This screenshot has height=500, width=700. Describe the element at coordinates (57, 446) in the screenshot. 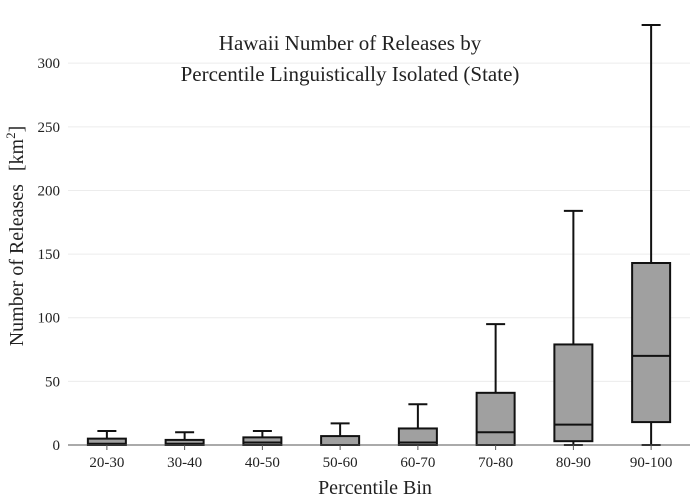

I see `y-tick-label: 0` at that location.